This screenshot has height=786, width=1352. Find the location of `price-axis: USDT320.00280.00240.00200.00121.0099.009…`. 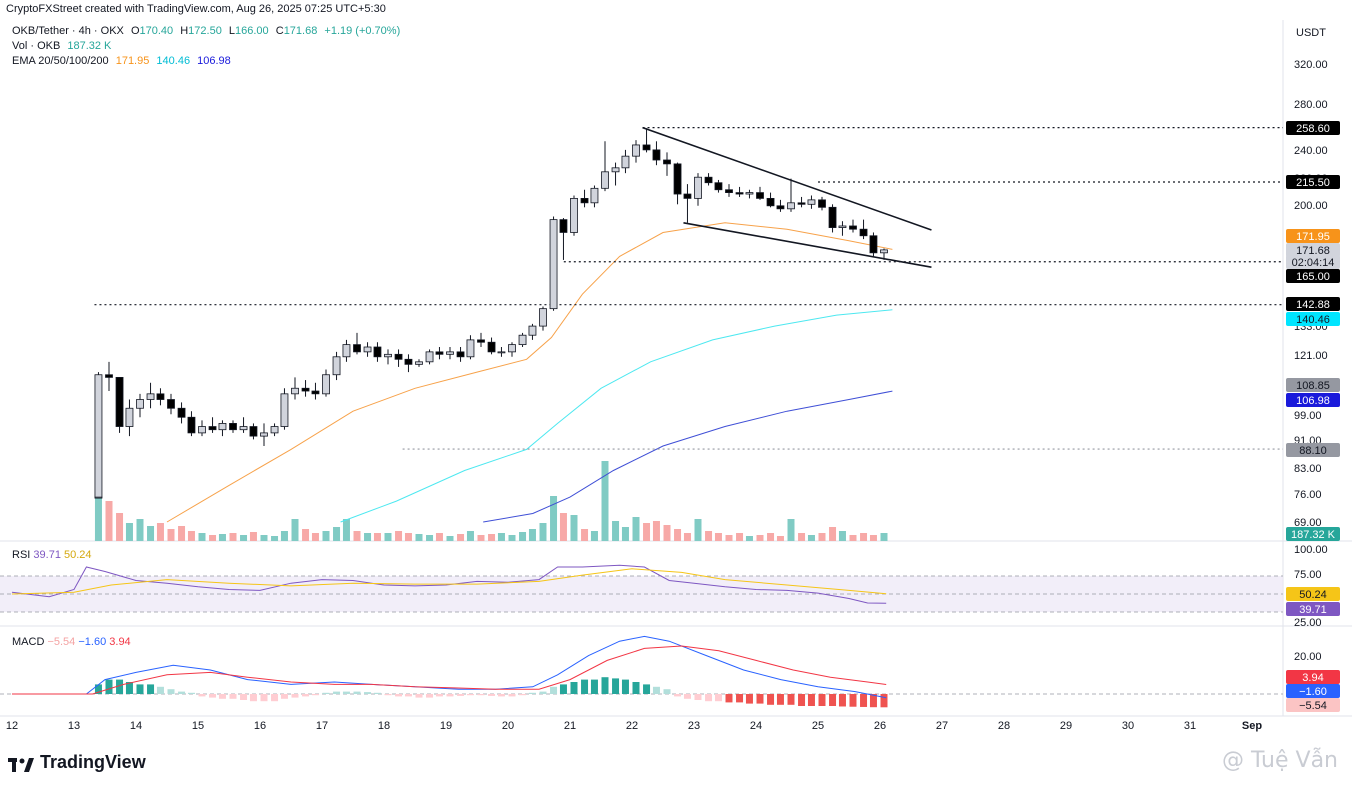

price-axis: USDT320.00280.00240.00200.00121.0099.009… is located at coordinates (1313, 369).